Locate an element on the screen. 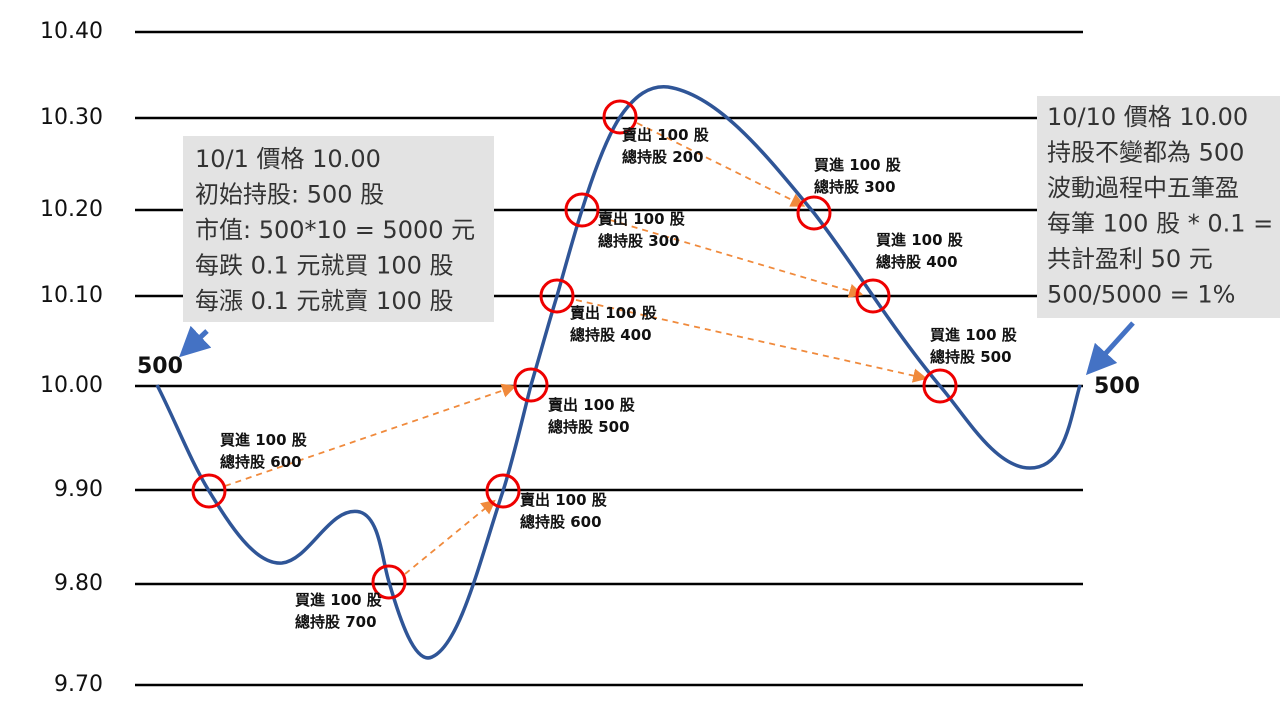 This screenshot has height=720, width=1280. level-label: 9.70 is located at coordinates (78, 684).